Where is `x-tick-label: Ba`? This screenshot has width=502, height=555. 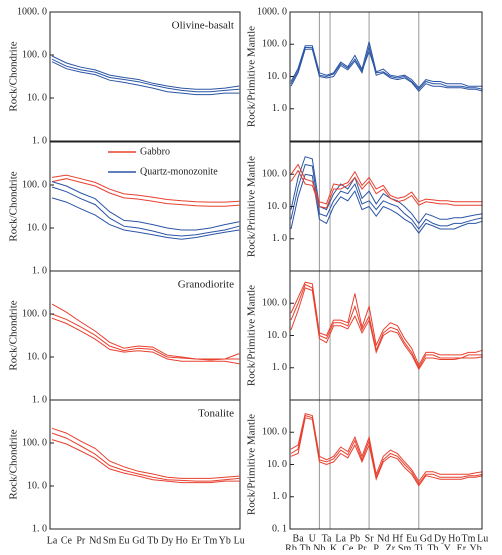
x-tick-label: Ba is located at coordinates (299, 538).